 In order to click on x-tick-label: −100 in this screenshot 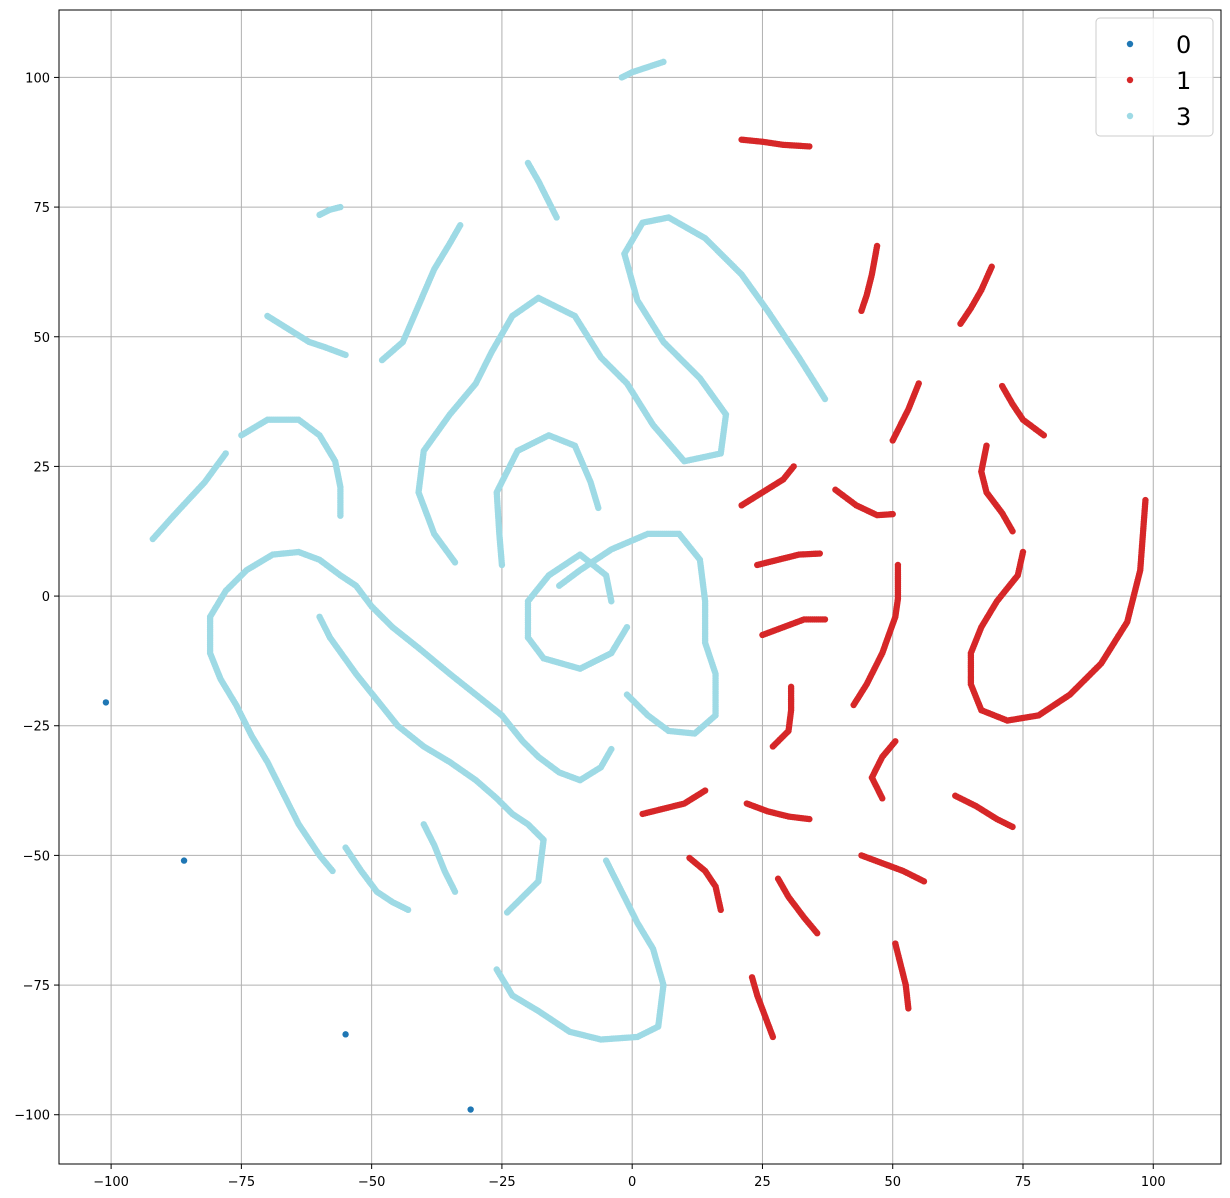, I will do `click(111, 1182)`.